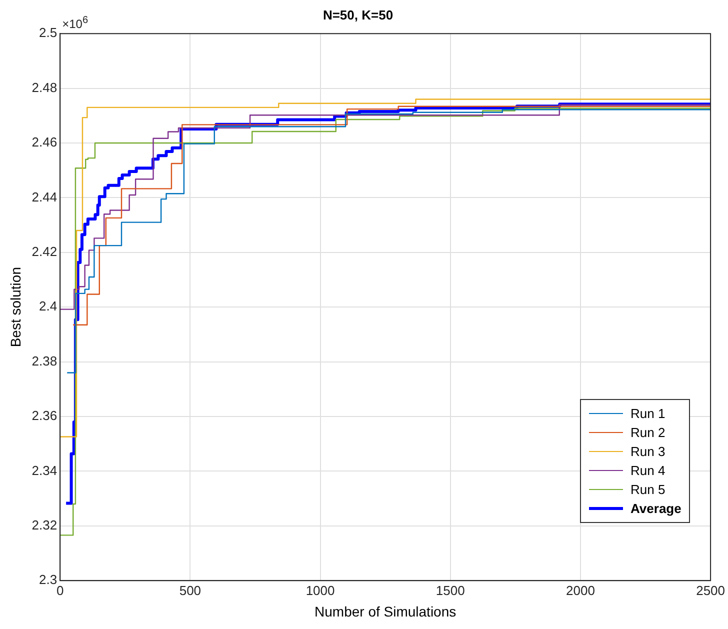 This screenshot has height=629, width=728. I want to click on x-tick-label: 0, so click(60, 590).